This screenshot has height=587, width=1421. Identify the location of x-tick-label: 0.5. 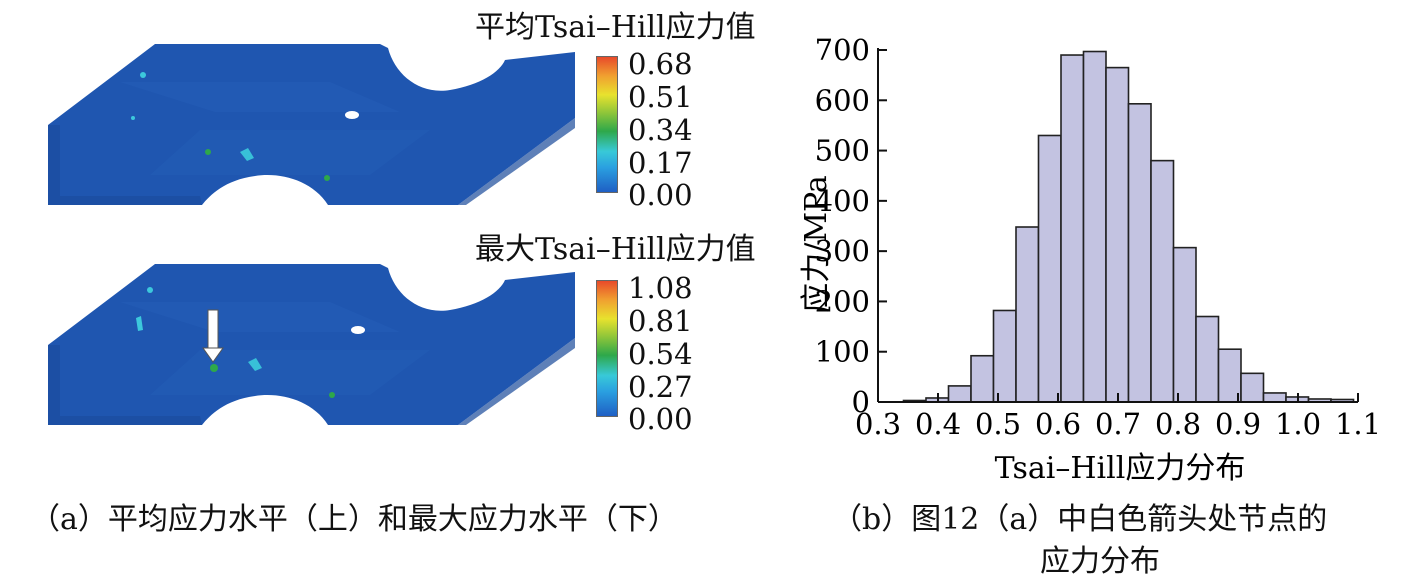
(998, 424).